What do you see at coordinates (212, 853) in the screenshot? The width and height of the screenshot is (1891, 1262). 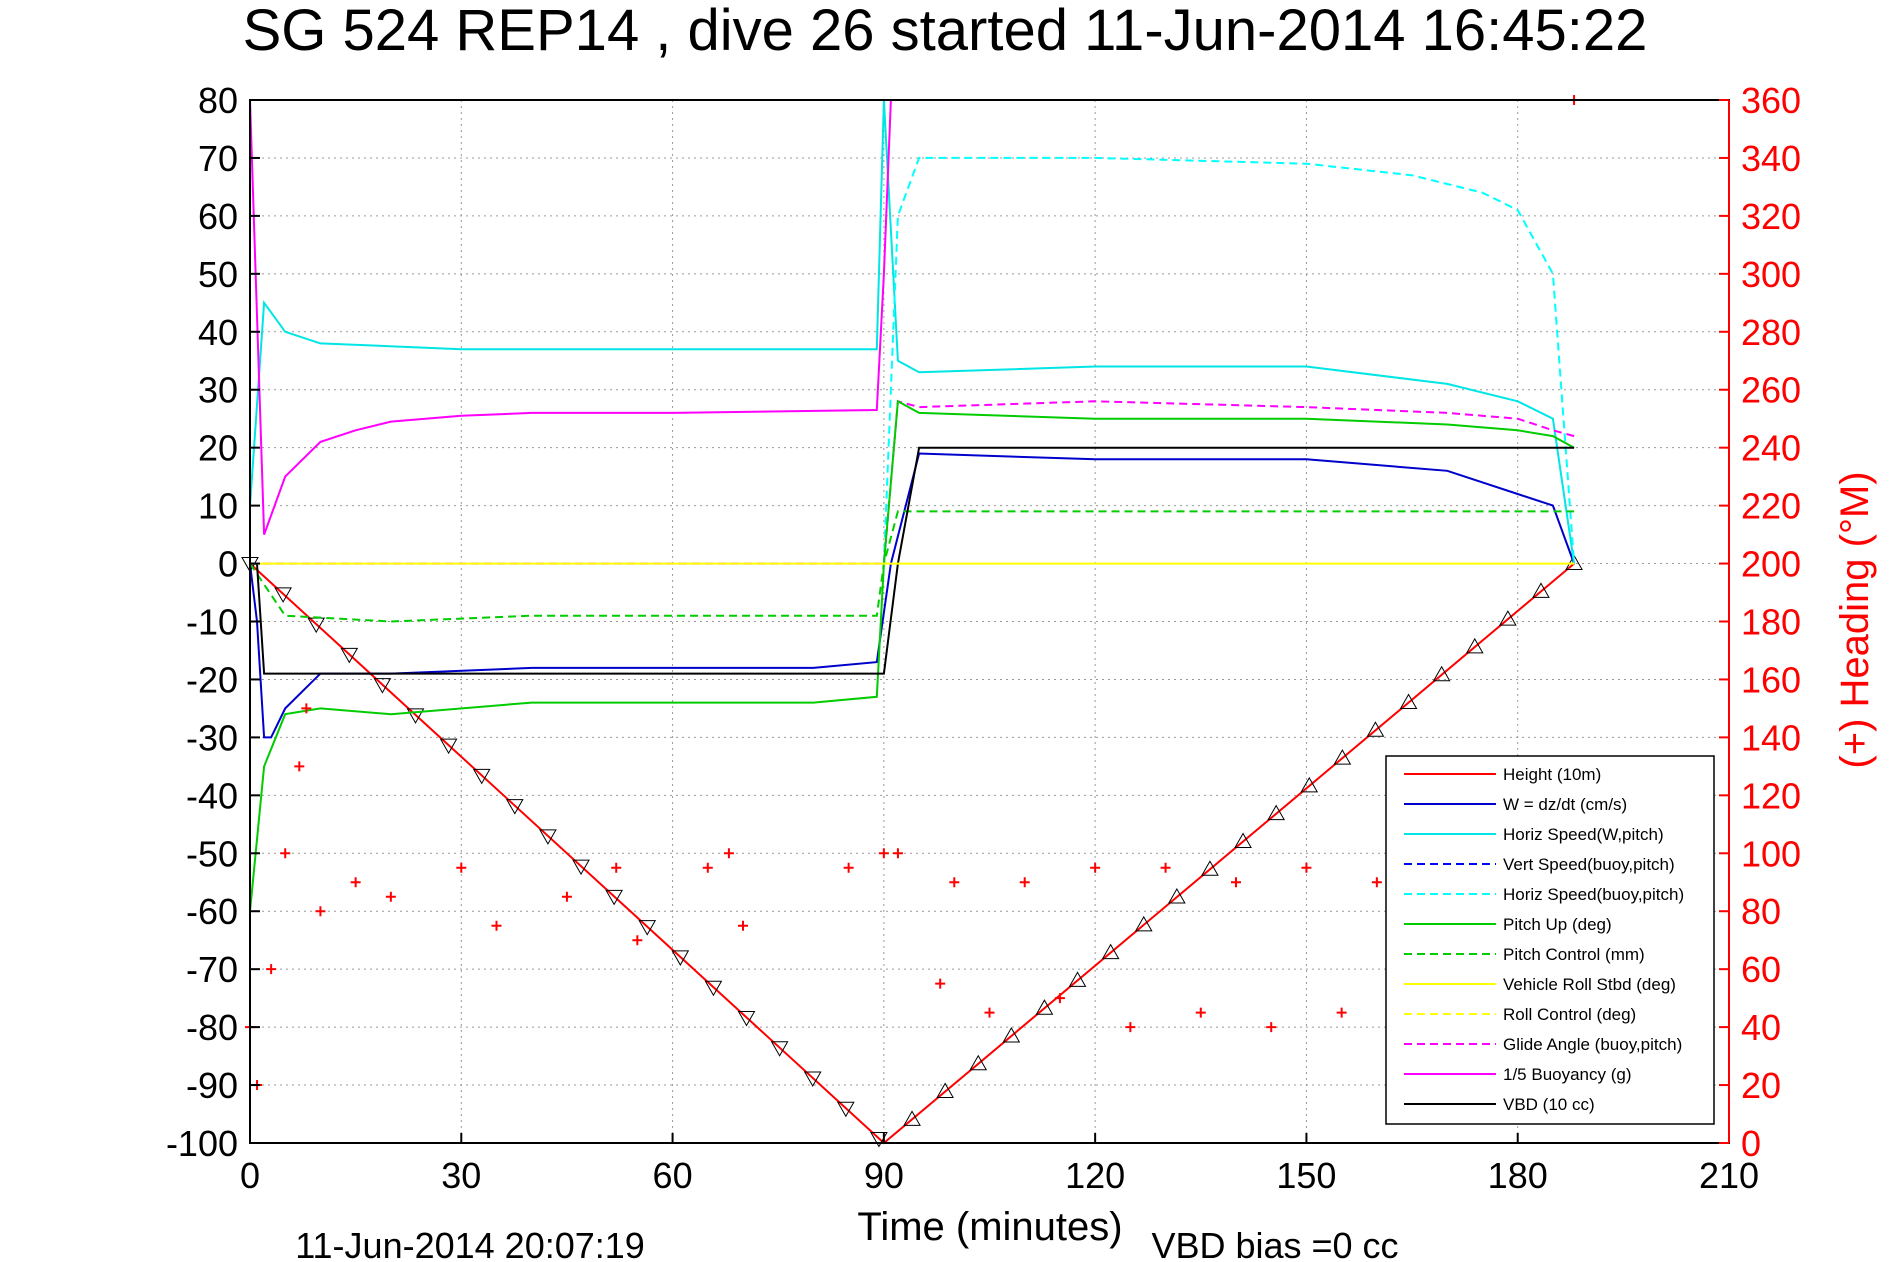 I see `y-tick-label: -50` at bounding box center [212, 853].